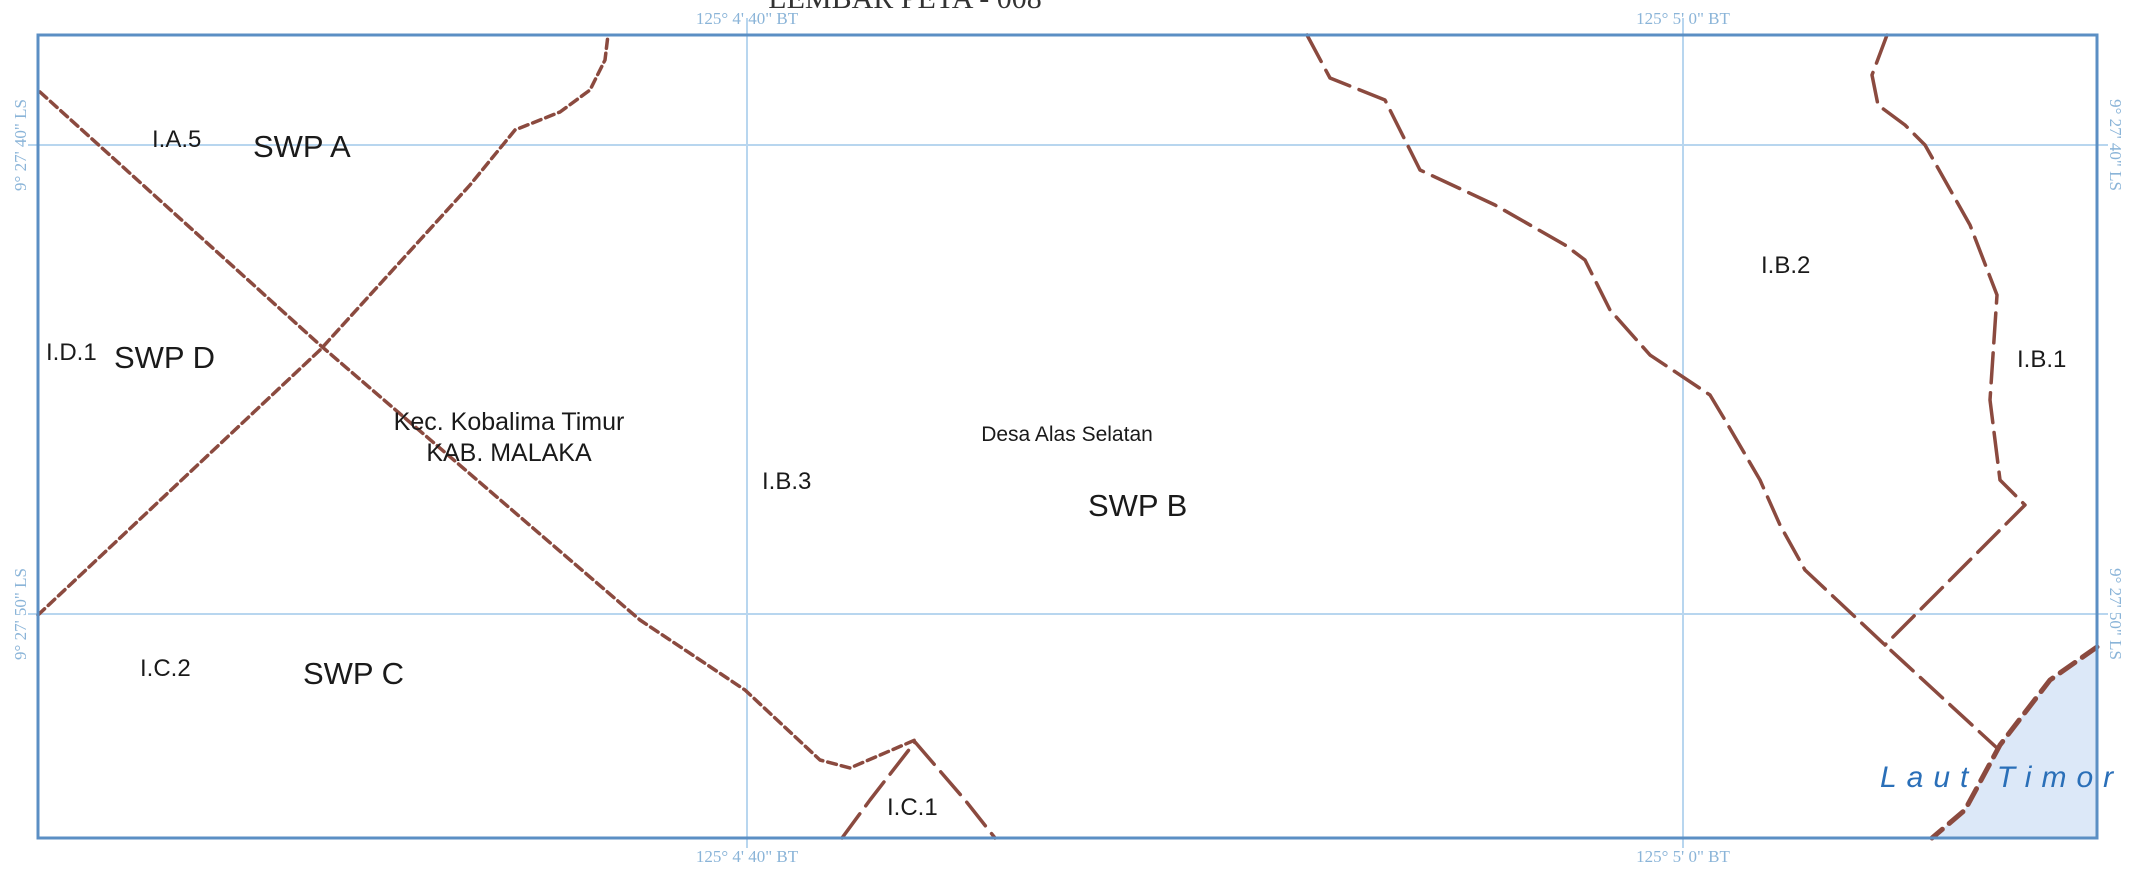  I want to click on zone-label-swp-d: SWP D, so click(164, 357).